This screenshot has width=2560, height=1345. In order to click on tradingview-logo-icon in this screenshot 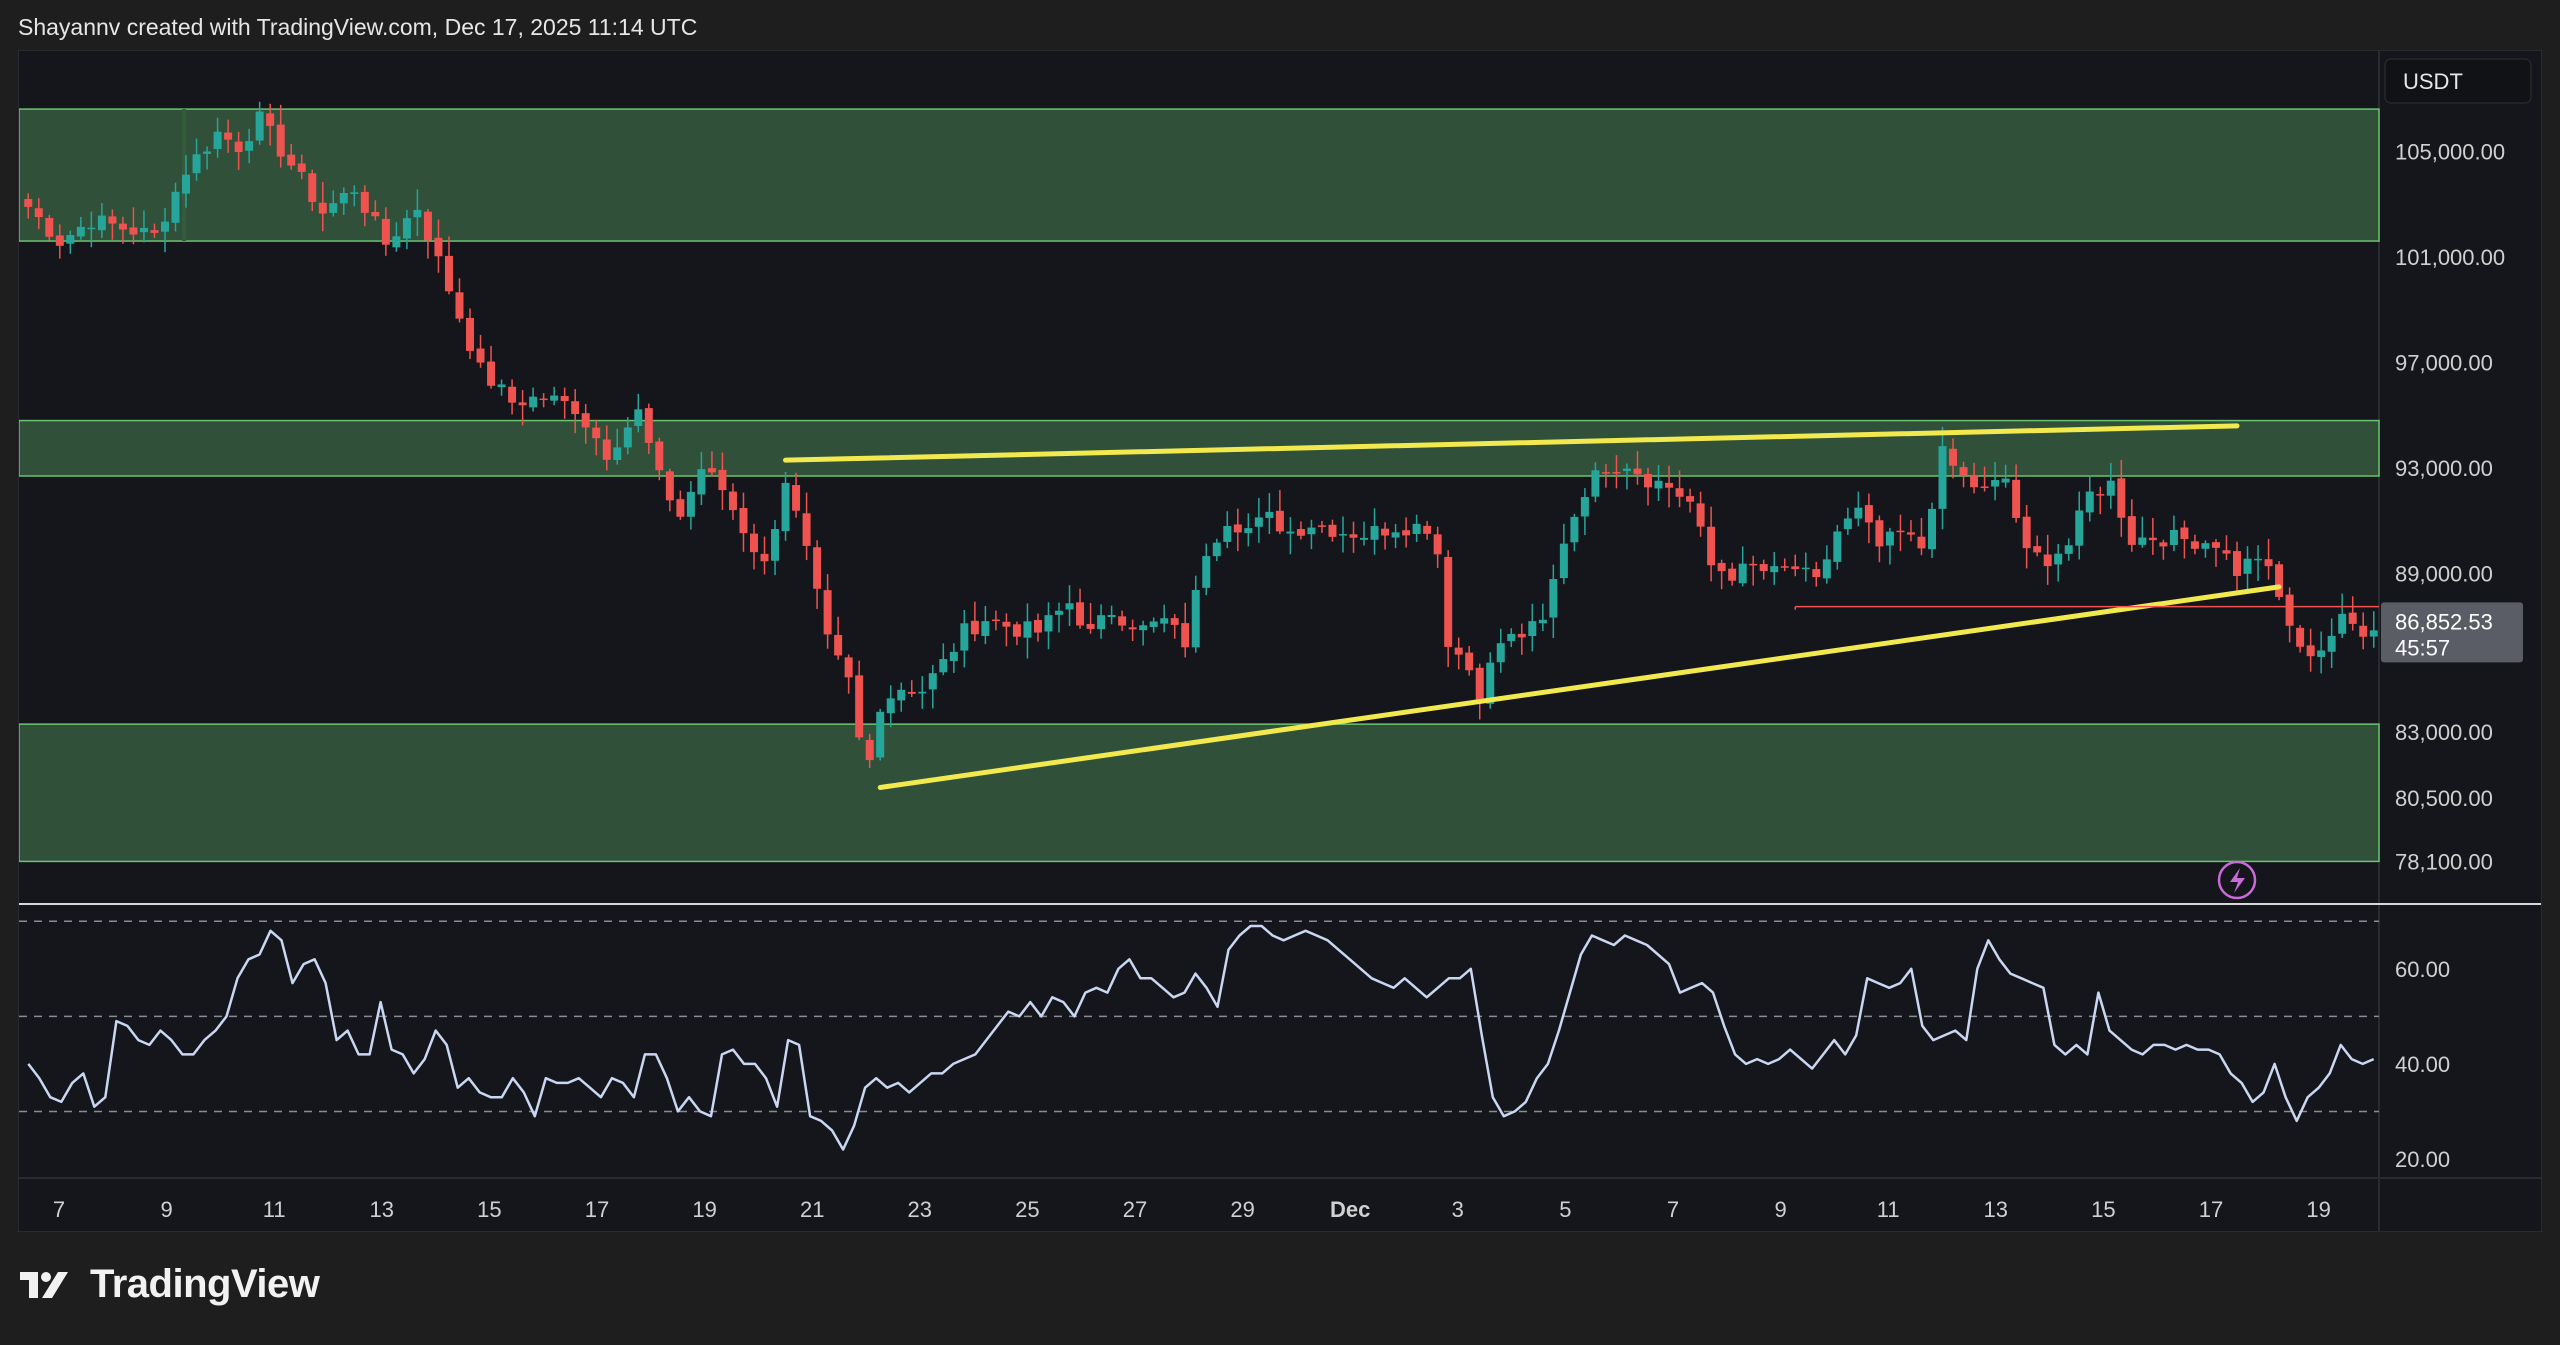, I will do `click(44, 1284)`.